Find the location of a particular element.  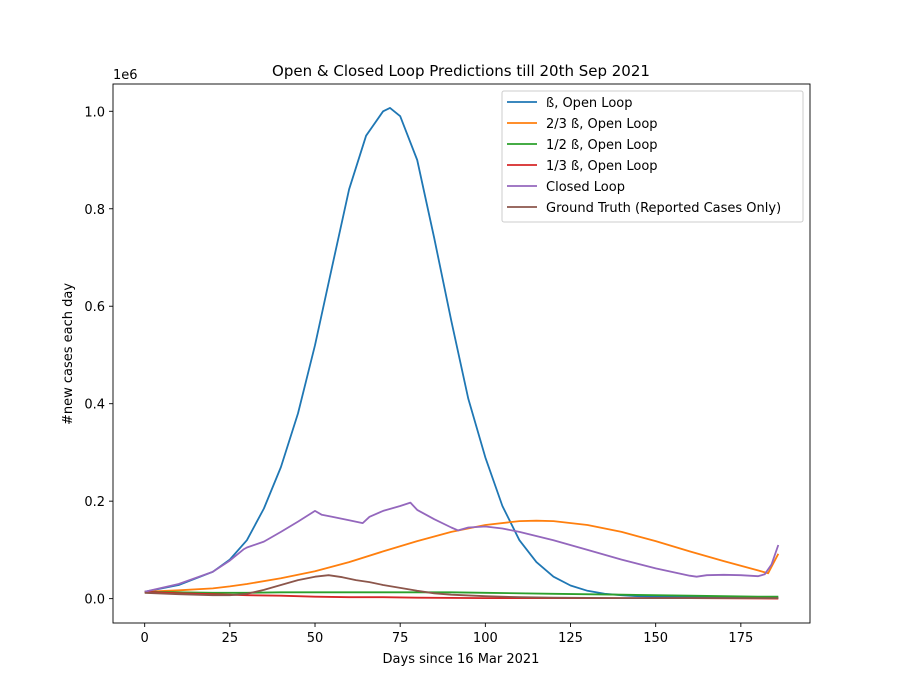

y-axis-label: #new cases each day is located at coordinates (68, 354).